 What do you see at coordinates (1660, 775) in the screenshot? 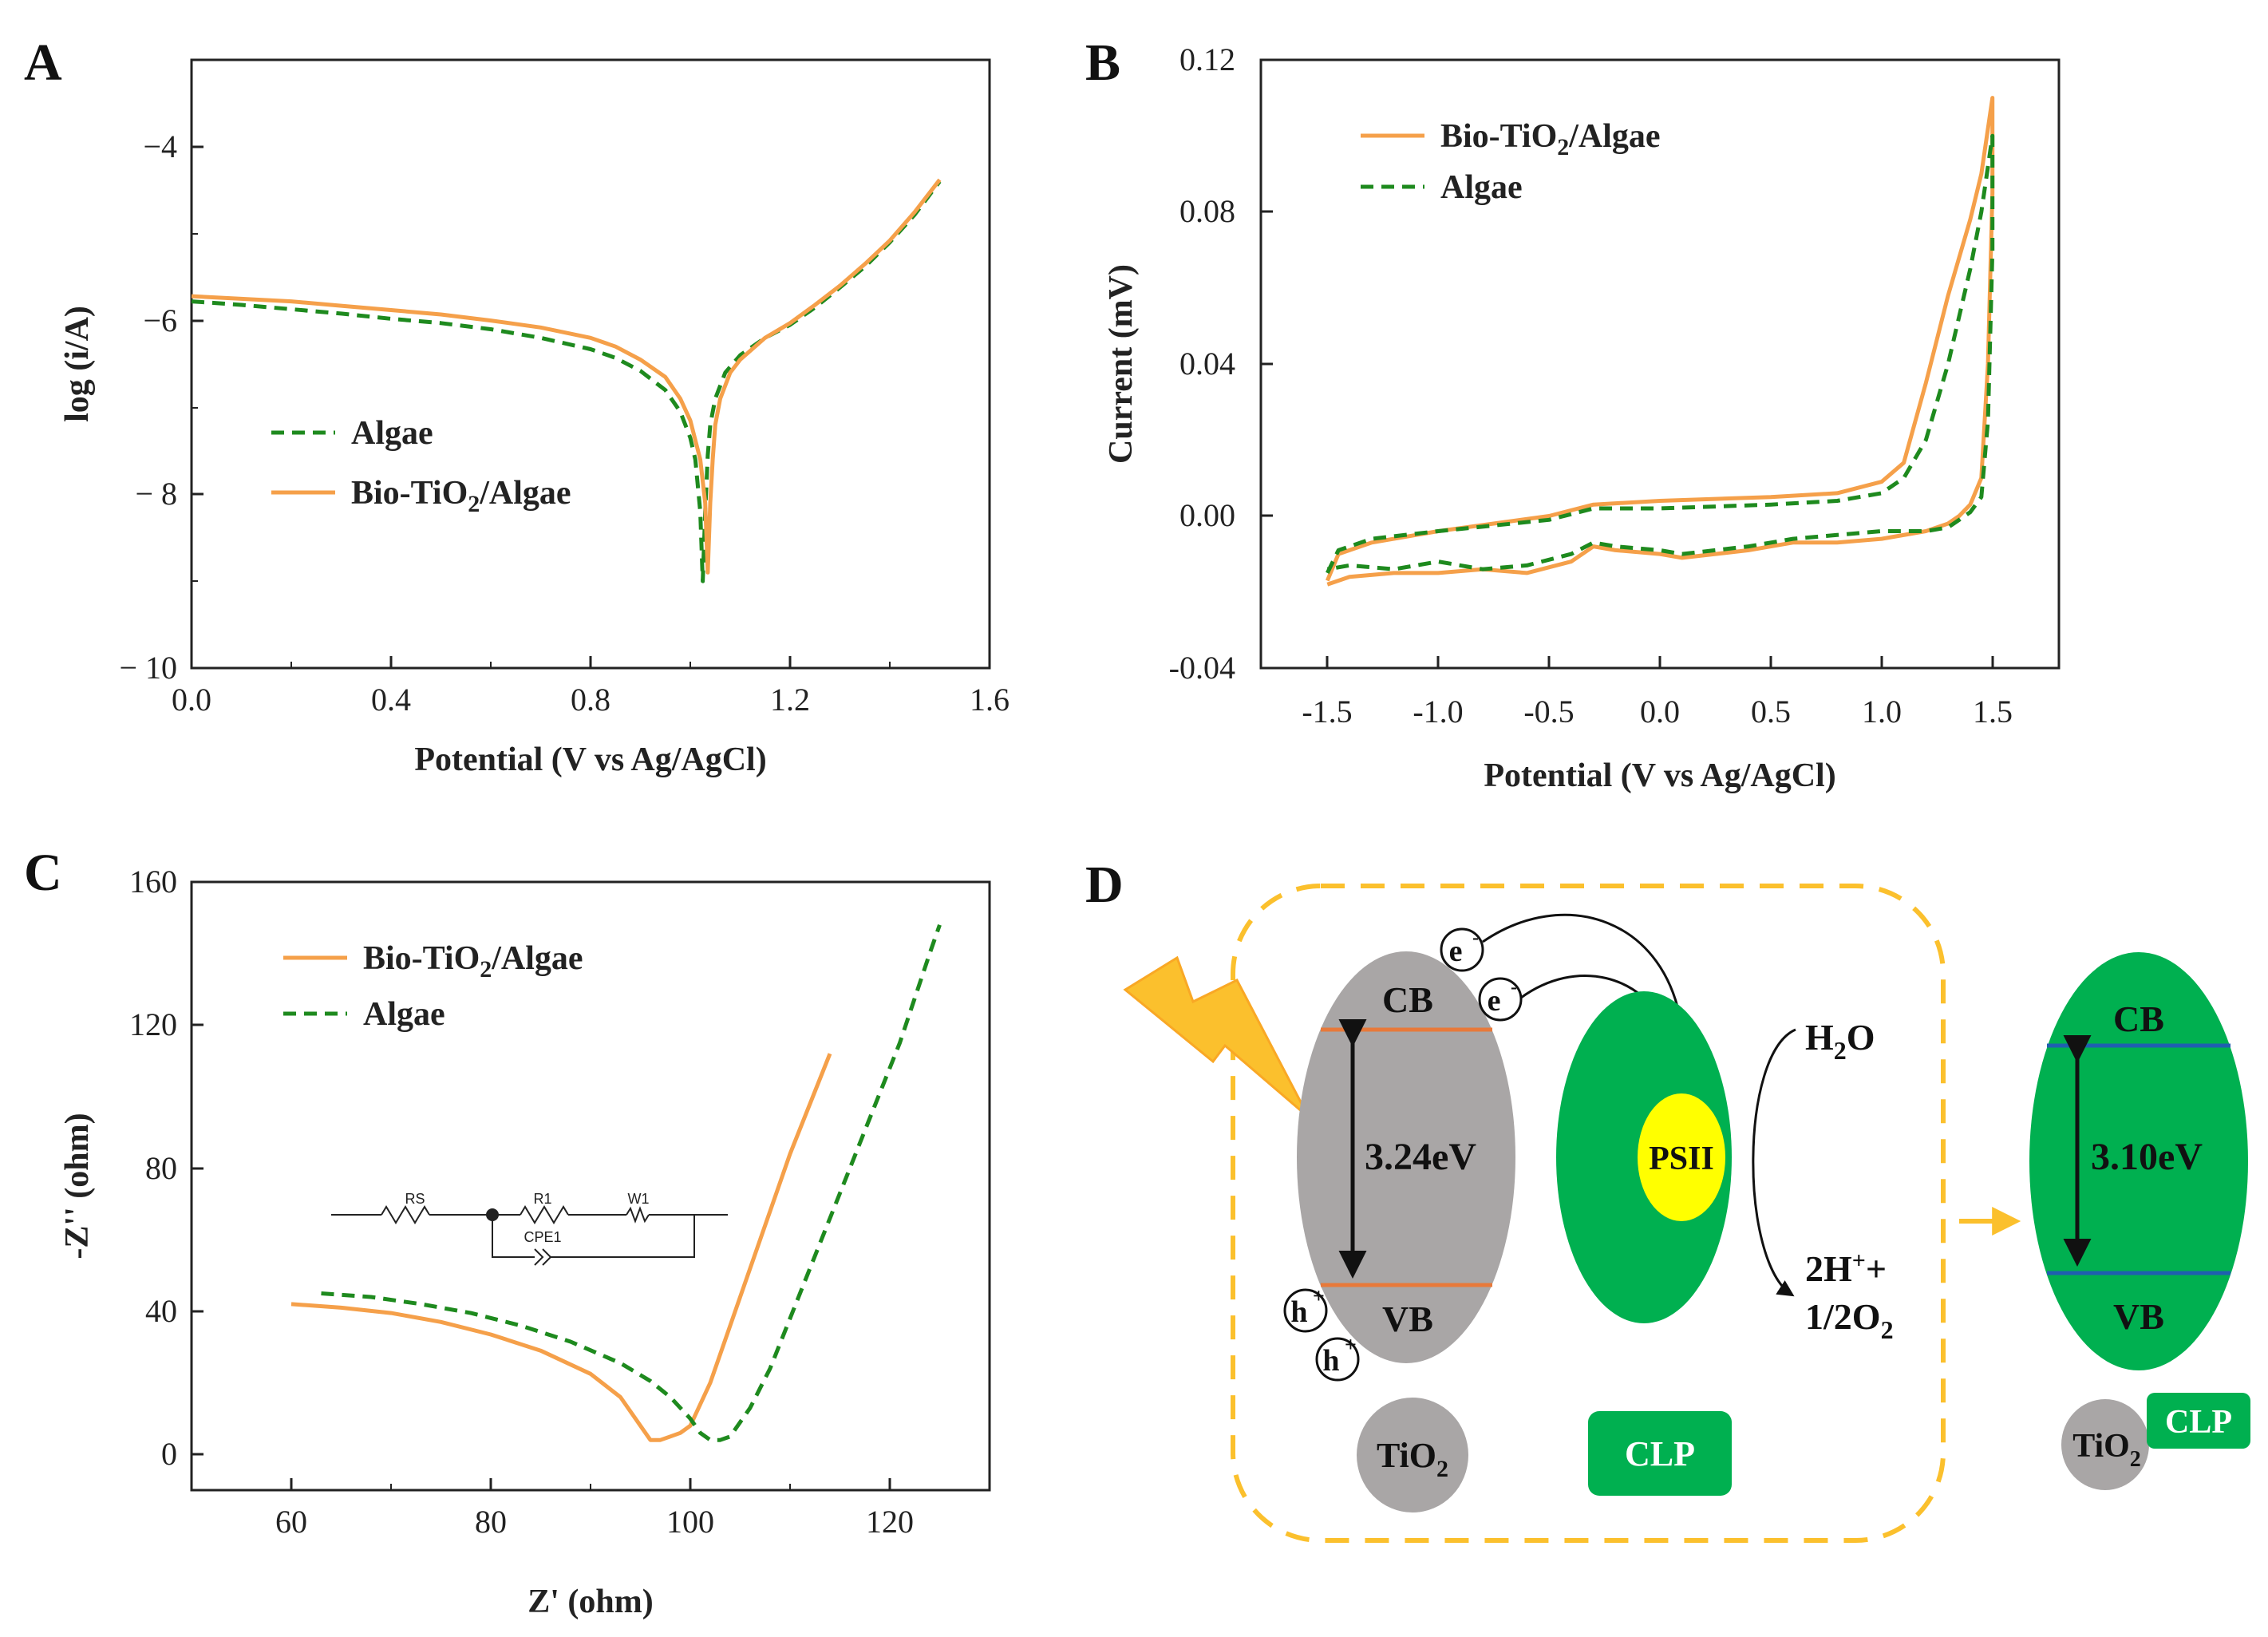
I see `x-axis-title-b: Potential (V vs Ag/AgCl)` at bounding box center [1660, 775].